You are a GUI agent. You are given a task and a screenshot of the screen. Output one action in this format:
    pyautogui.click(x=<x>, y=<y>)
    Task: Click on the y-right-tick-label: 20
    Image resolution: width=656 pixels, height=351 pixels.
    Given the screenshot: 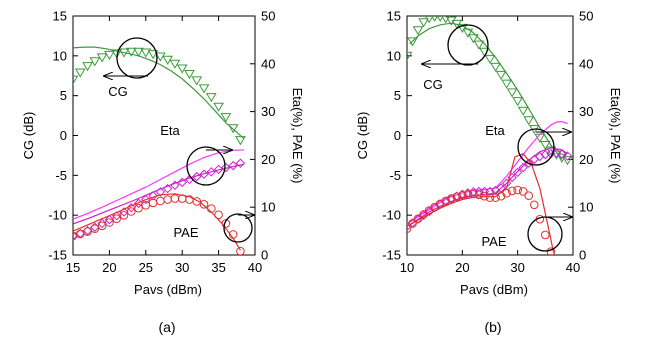 What is the action you would take?
    pyautogui.click(x=268, y=159)
    